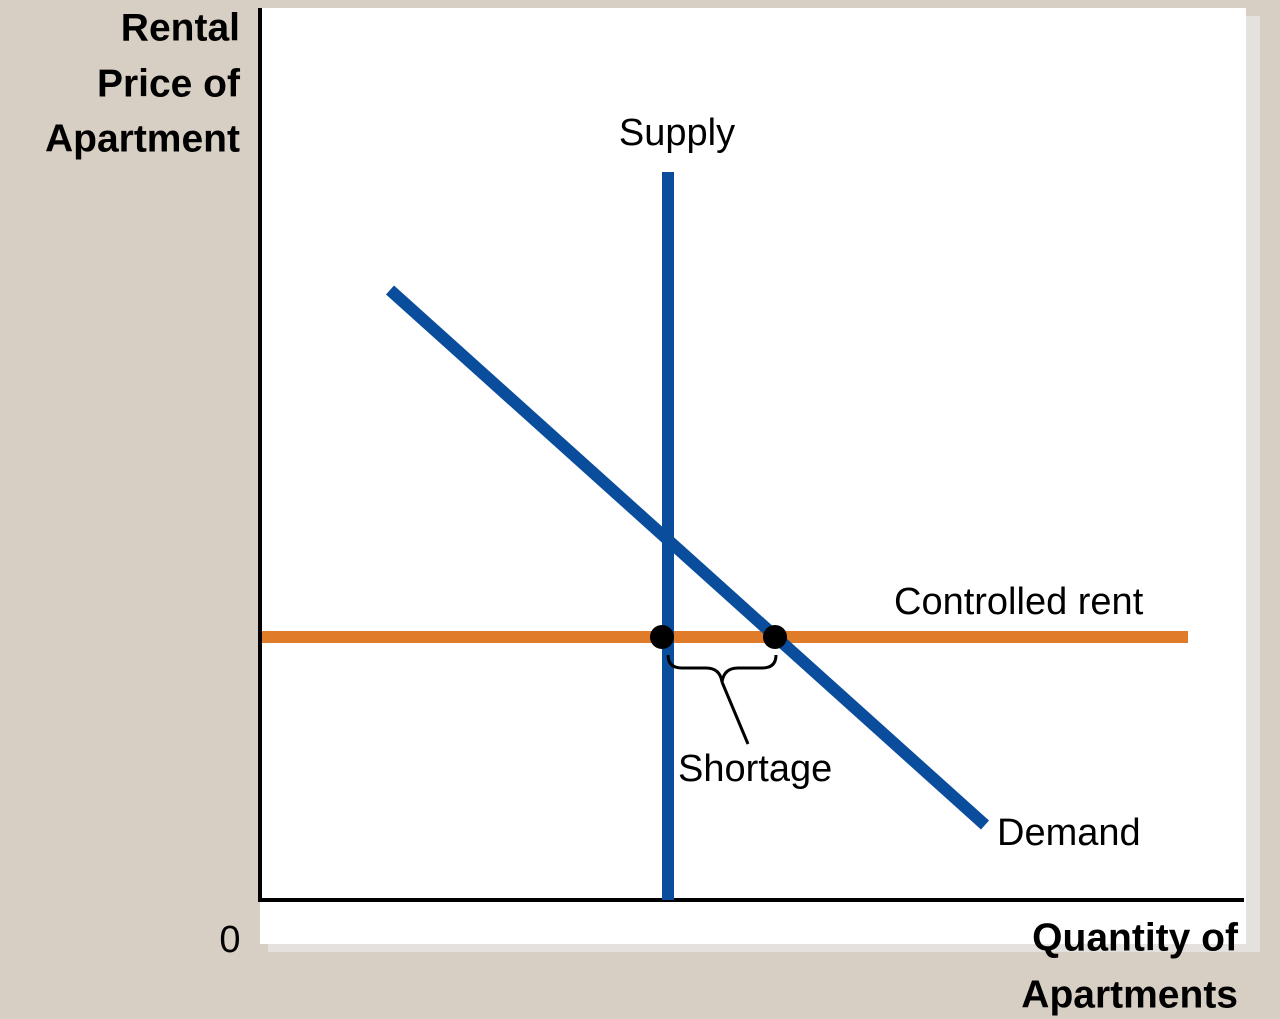 This screenshot has width=1280, height=1019. I want to click on shortage-label: Shortage, so click(755, 769).